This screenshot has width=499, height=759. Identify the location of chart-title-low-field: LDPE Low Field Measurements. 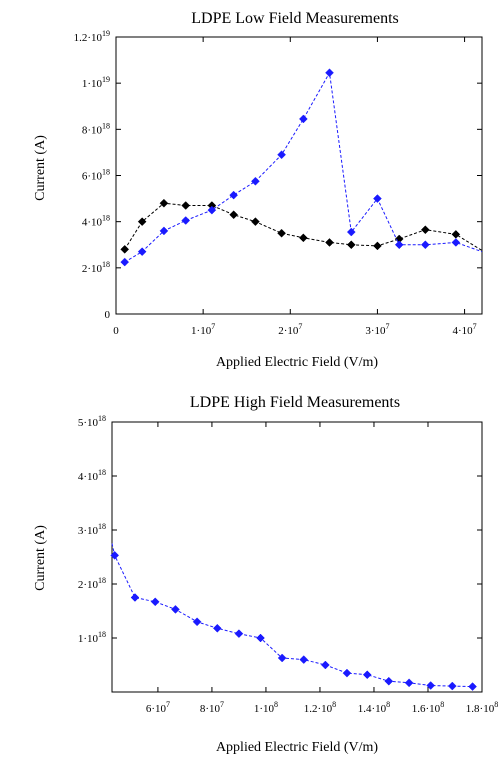
(295, 18).